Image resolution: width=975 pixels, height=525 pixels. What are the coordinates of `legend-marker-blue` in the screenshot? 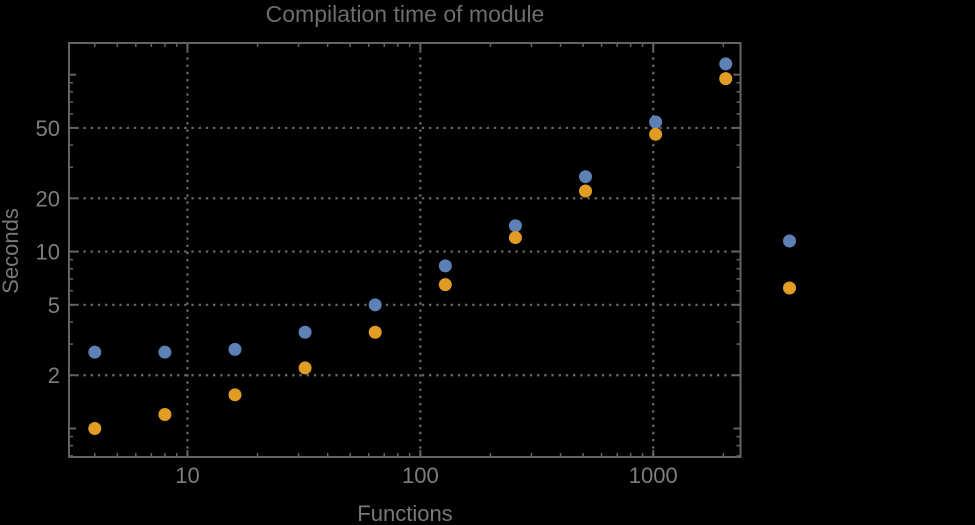 It's located at (789, 241).